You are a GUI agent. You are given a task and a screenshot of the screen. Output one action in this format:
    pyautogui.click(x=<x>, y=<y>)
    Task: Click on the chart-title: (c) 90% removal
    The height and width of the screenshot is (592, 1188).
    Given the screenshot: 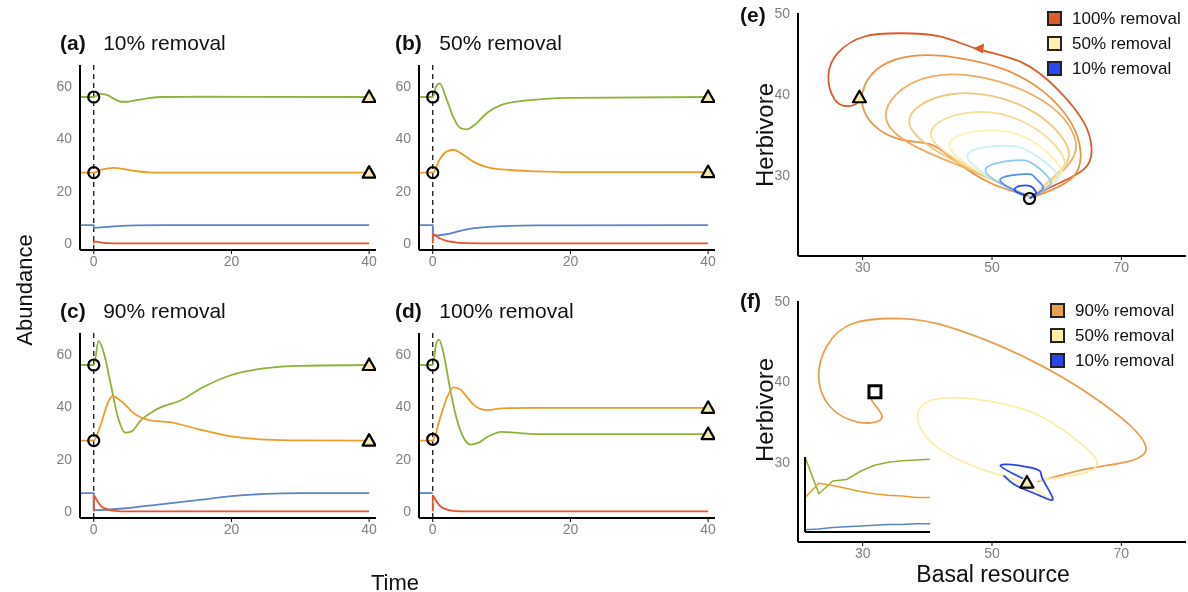 What is the action you would take?
    pyautogui.click(x=143, y=310)
    